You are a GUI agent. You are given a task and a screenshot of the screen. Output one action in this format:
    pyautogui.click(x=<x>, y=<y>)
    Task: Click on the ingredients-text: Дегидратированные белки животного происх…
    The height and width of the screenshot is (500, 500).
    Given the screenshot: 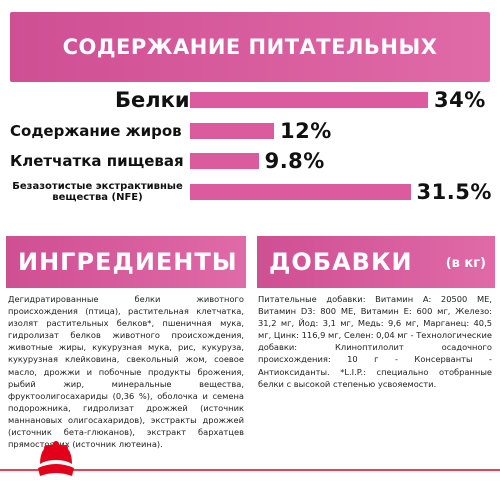 What is the action you would take?
    pyautogui.click(x=126, y=372)
    